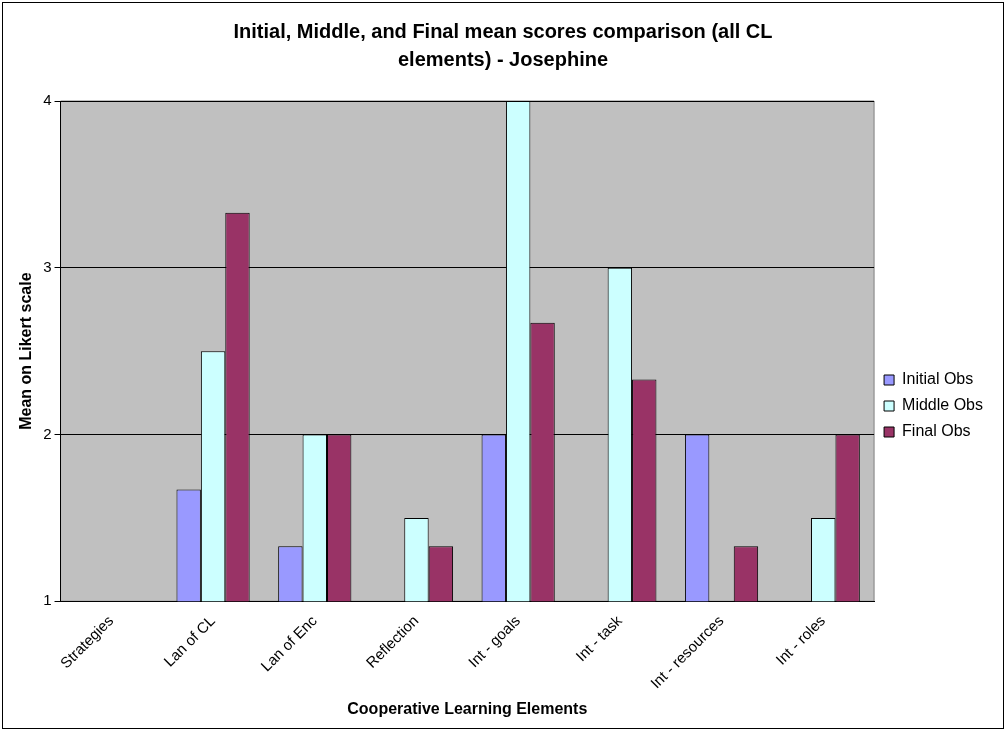 The image size is (1008, 733). Describe the element at coordinates (47, 266) in the screenshot. I see `y-tick-label: 3` at that location.